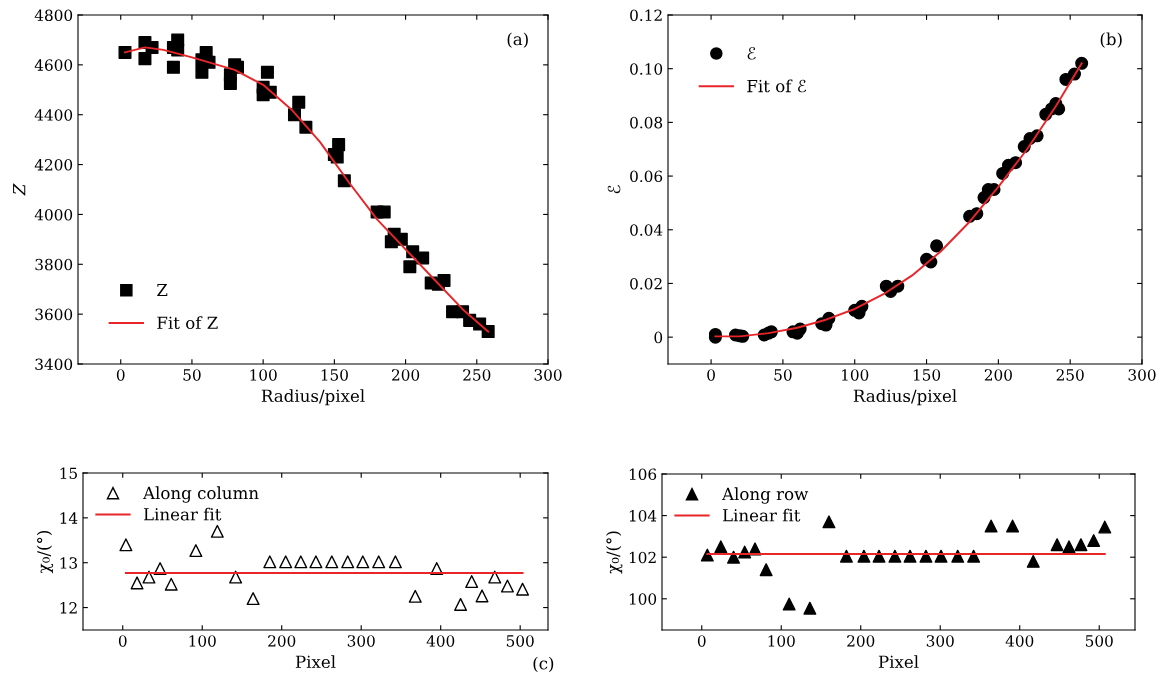 This screenshot has width=1169, height=684. I want to click on legend-label: Fit of Z, so click(187, 323).